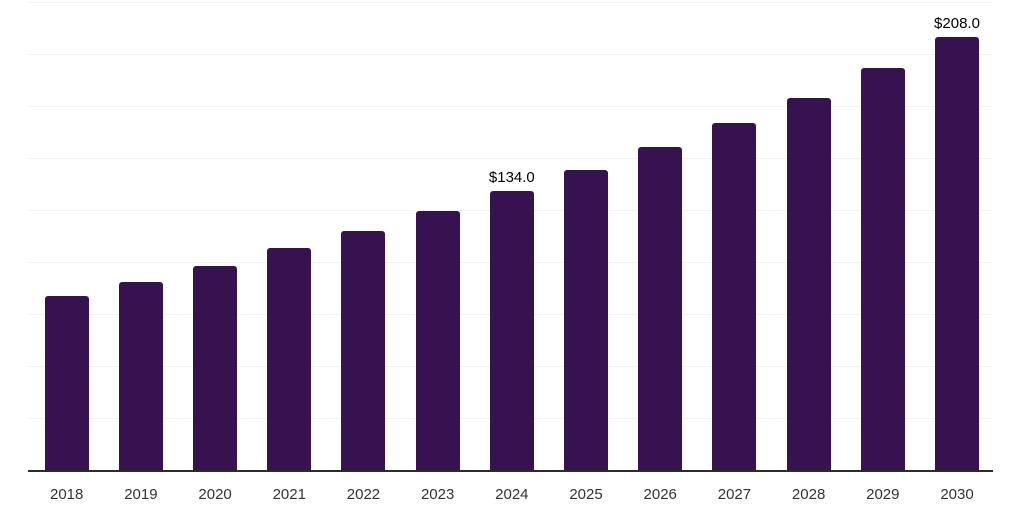  Describe the element at coordinates (511, 178) in the screenshot. I see `bar-value-label-2024: $134.0` at that location.